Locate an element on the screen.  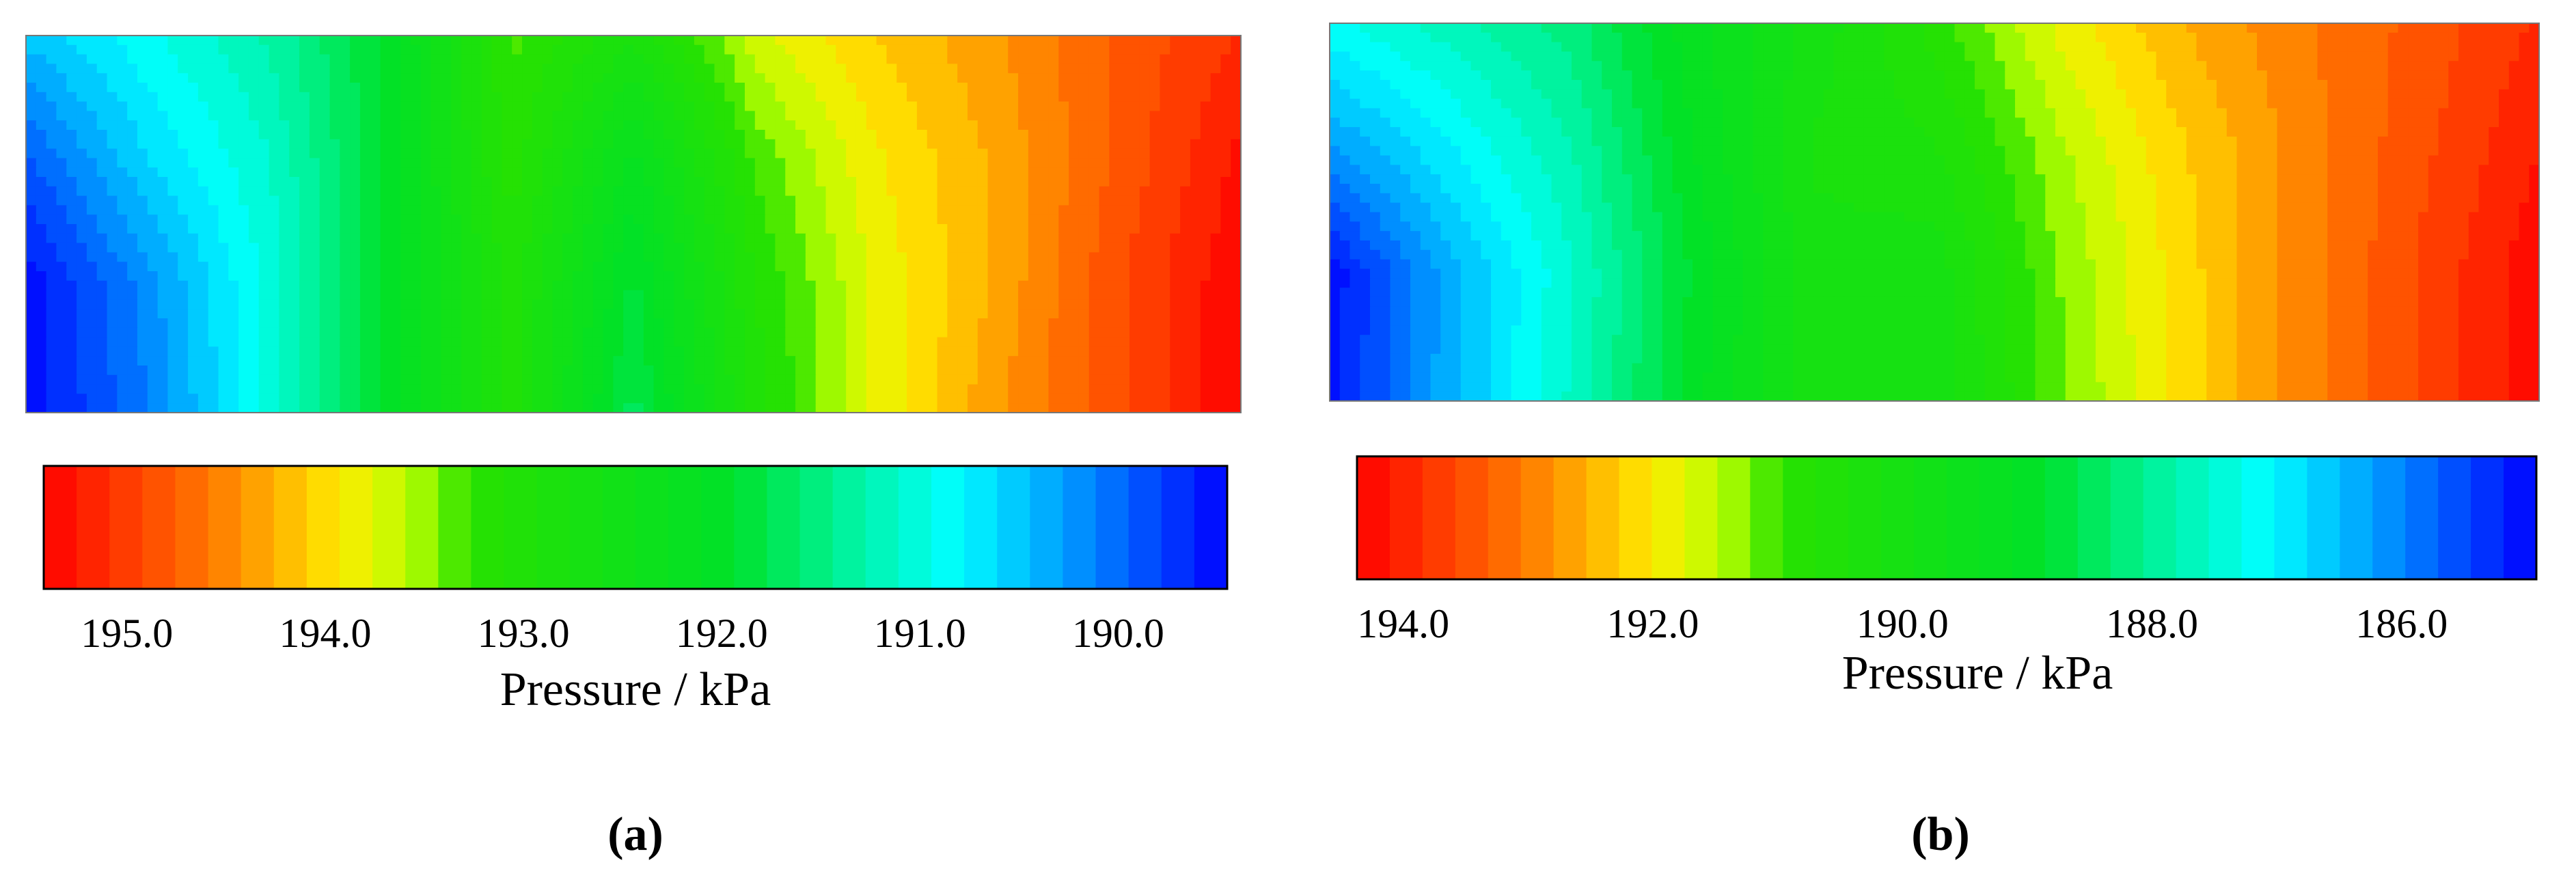
colorbar-a-tick-label: 194.0 is located at coordinates (325, 633).